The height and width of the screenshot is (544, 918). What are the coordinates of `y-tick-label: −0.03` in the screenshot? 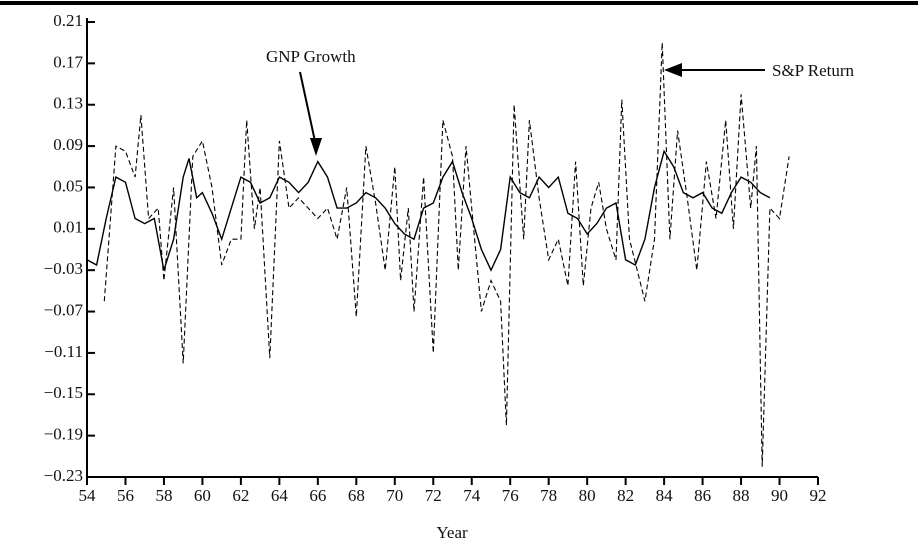 It's located at (63, 268).